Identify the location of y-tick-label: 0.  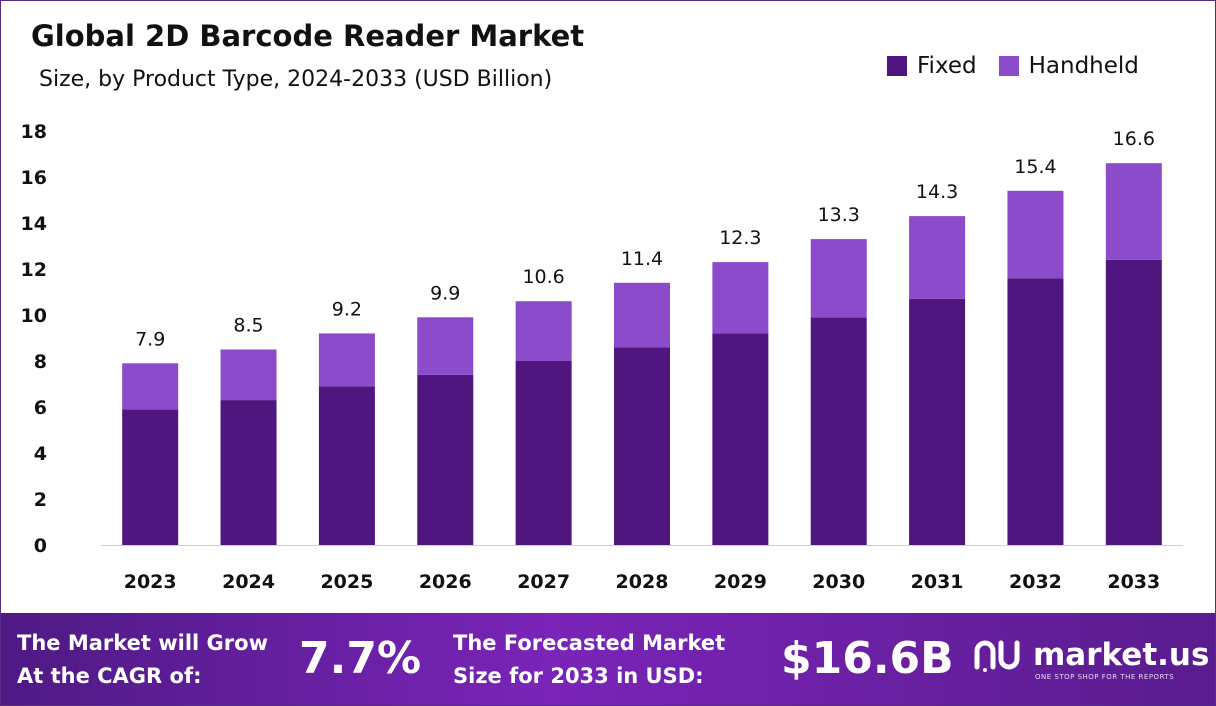
(40, 546).